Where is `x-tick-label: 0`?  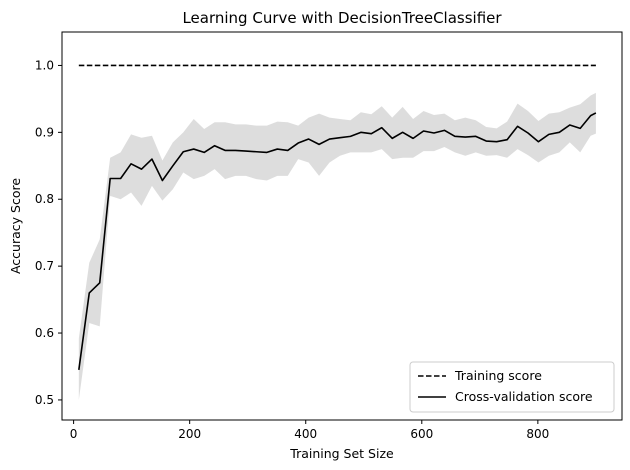
x-tick-label: 0 is located at coordinates (74, 434).